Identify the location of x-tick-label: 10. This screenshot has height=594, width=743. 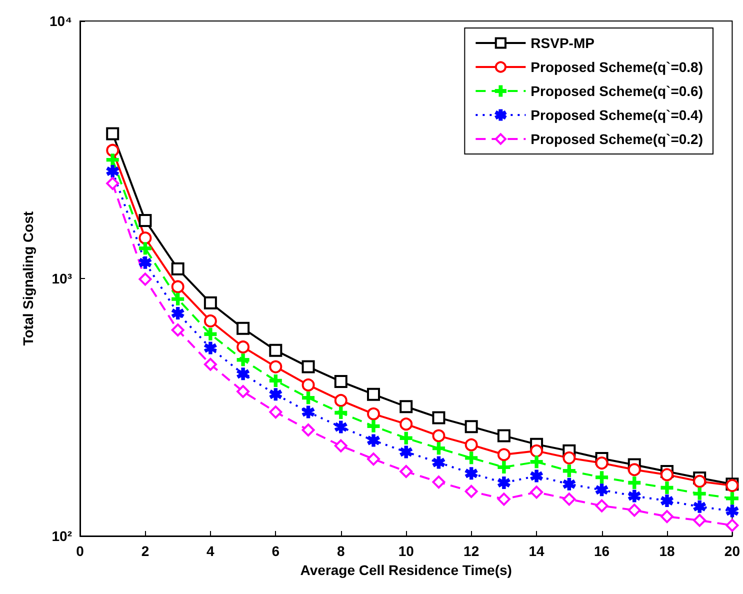
(406, 551).